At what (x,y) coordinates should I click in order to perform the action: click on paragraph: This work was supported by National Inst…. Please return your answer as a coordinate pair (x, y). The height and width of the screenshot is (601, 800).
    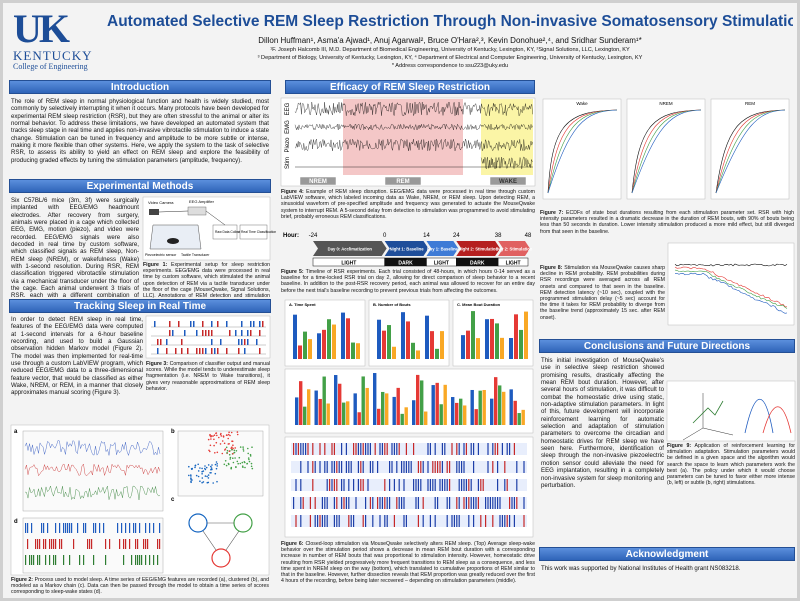
    Looking at the image, I should click on (641, 568).